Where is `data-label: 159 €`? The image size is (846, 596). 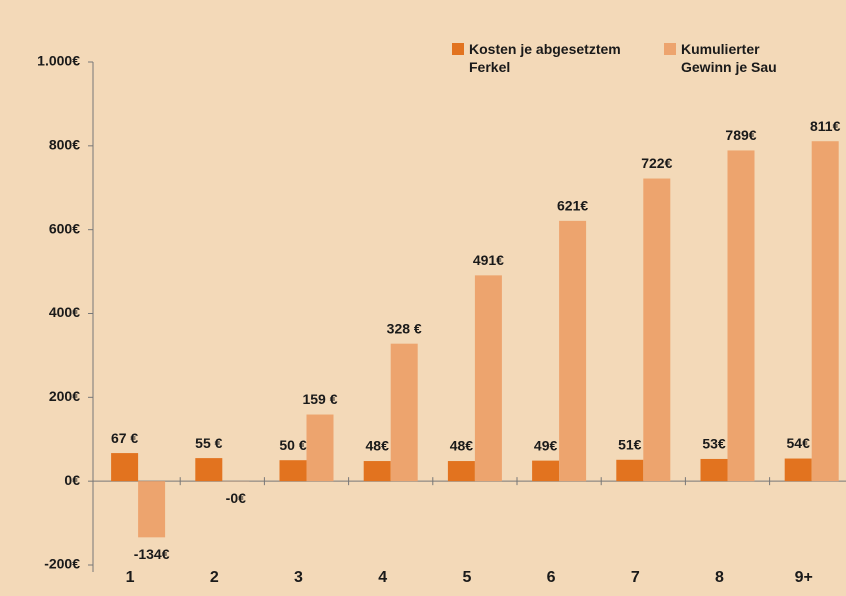 data-label: 159 € is located at coordinates (319, 399).